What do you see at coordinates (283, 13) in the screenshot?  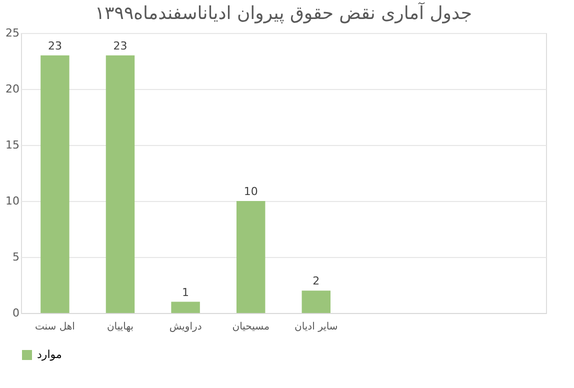 I see `chart-title: جدول آماری نقض حقوق پیروان ادیاناسفندماه۱۳۹۹` at bounding box center [283, 13].